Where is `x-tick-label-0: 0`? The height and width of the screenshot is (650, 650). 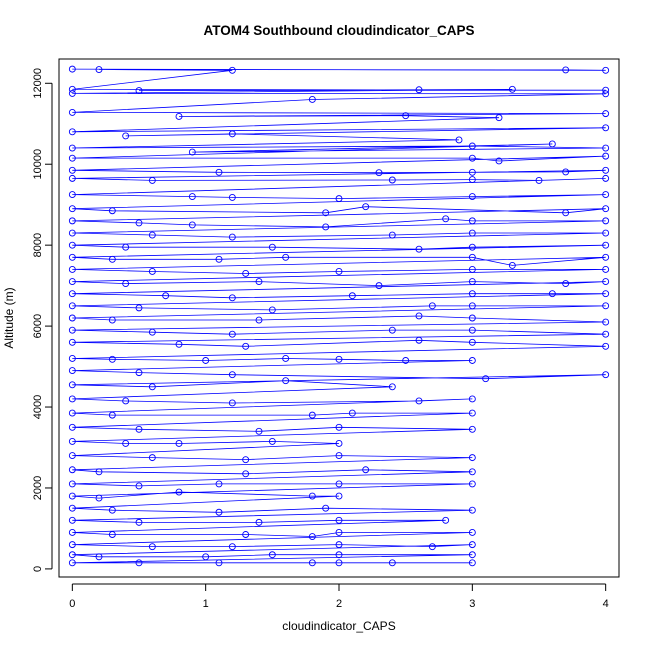 x-tick-label-0: 0 is located at coordinates (72, 604).